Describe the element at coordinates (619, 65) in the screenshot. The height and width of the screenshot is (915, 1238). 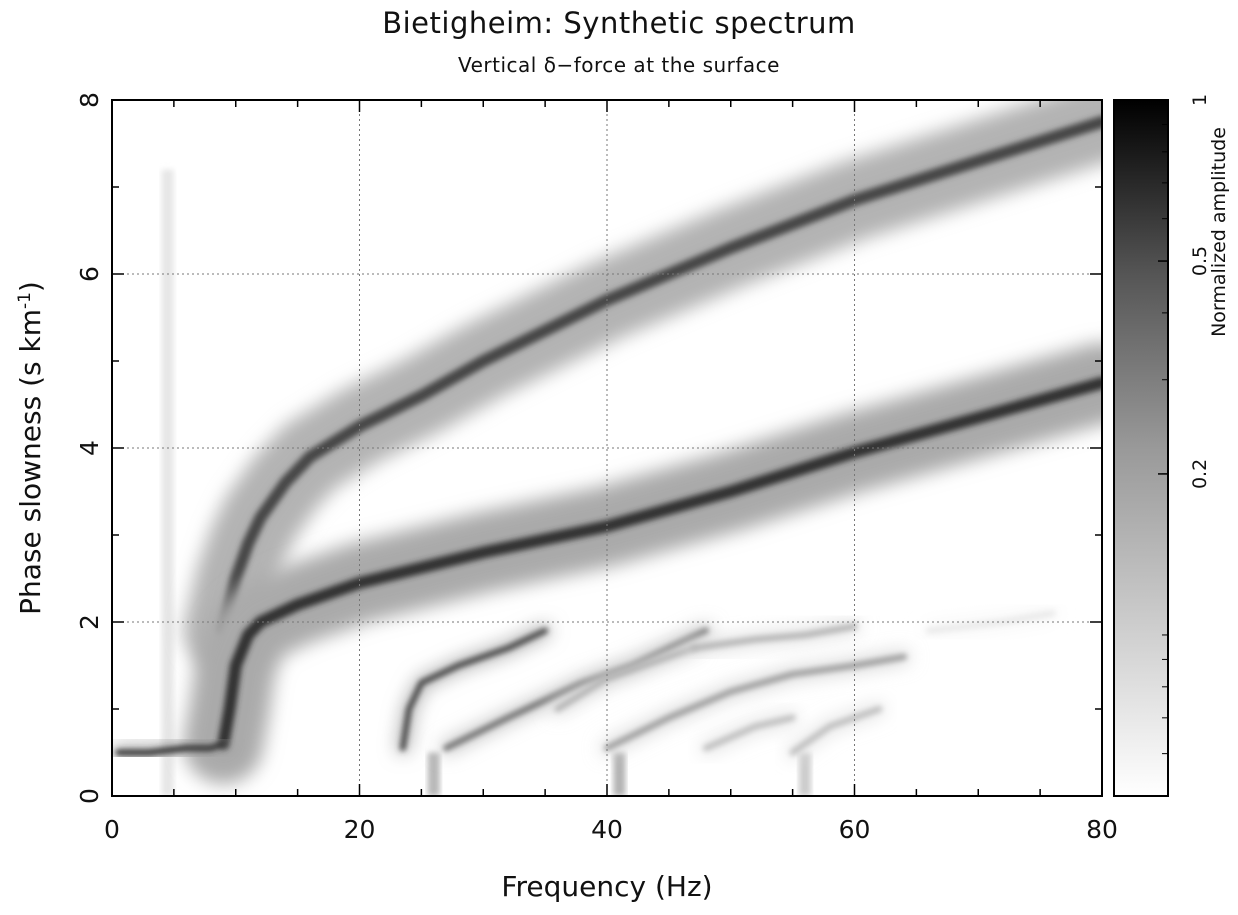
I see `chart-subtitle: Vertical δ−force at the surface` at that location.